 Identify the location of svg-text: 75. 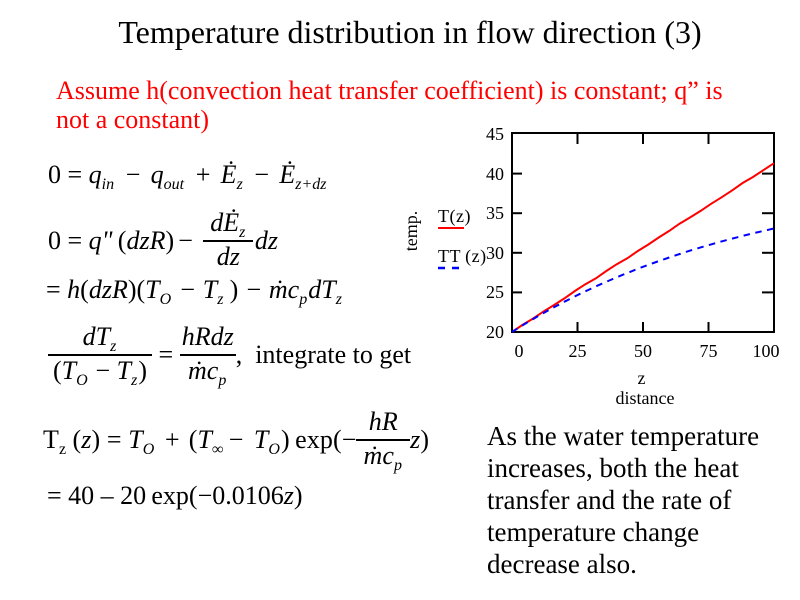
(709, 351).